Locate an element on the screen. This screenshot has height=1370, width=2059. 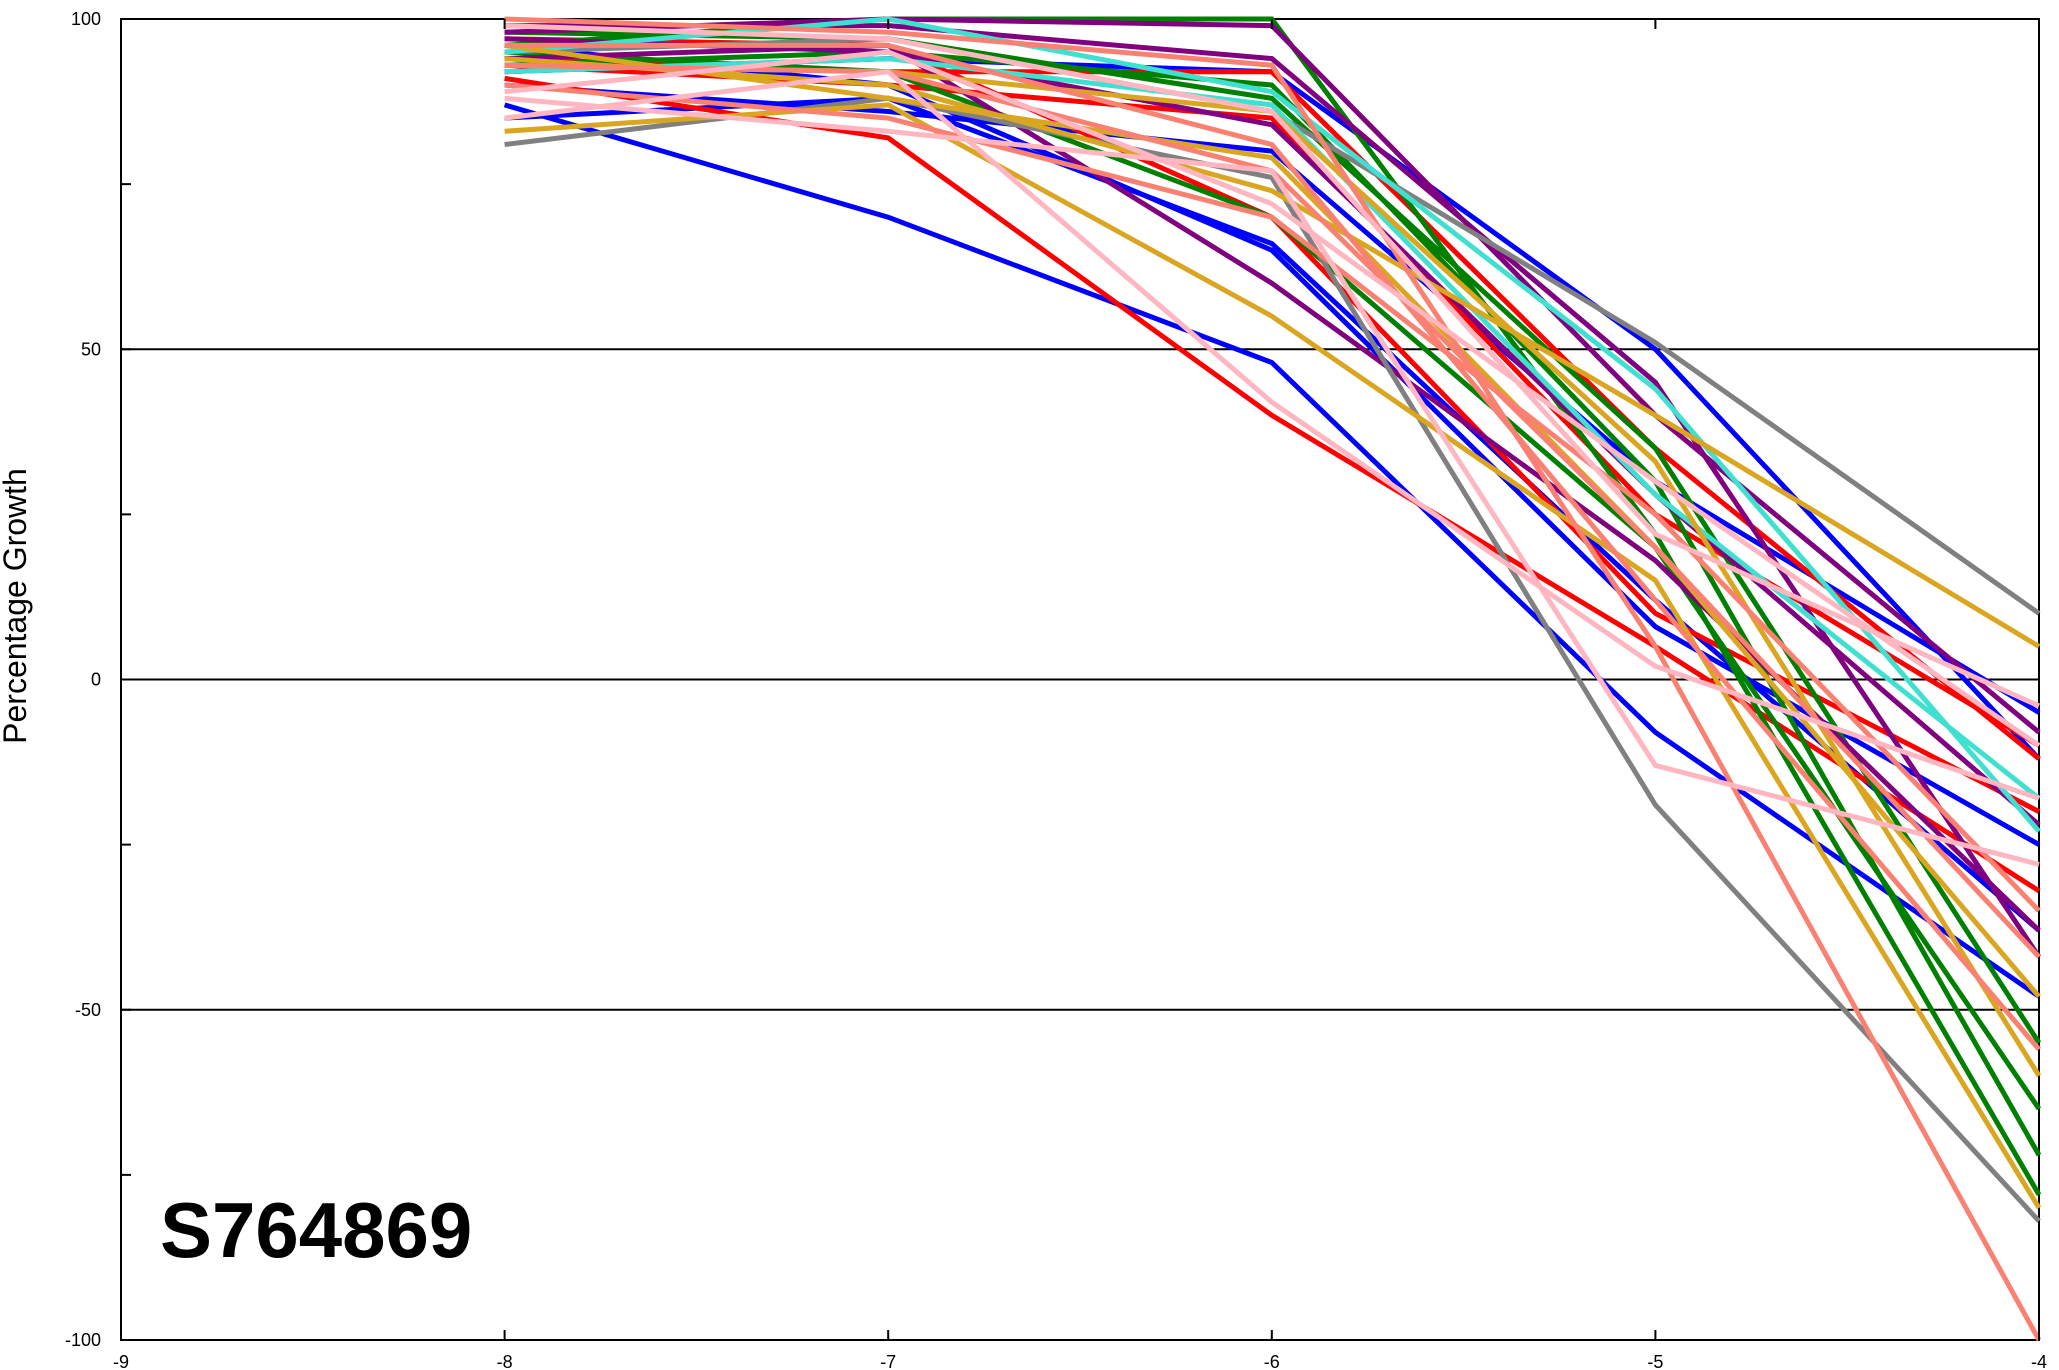
y-axis-label: Percentage Growth is located at coordinates (16, 606).